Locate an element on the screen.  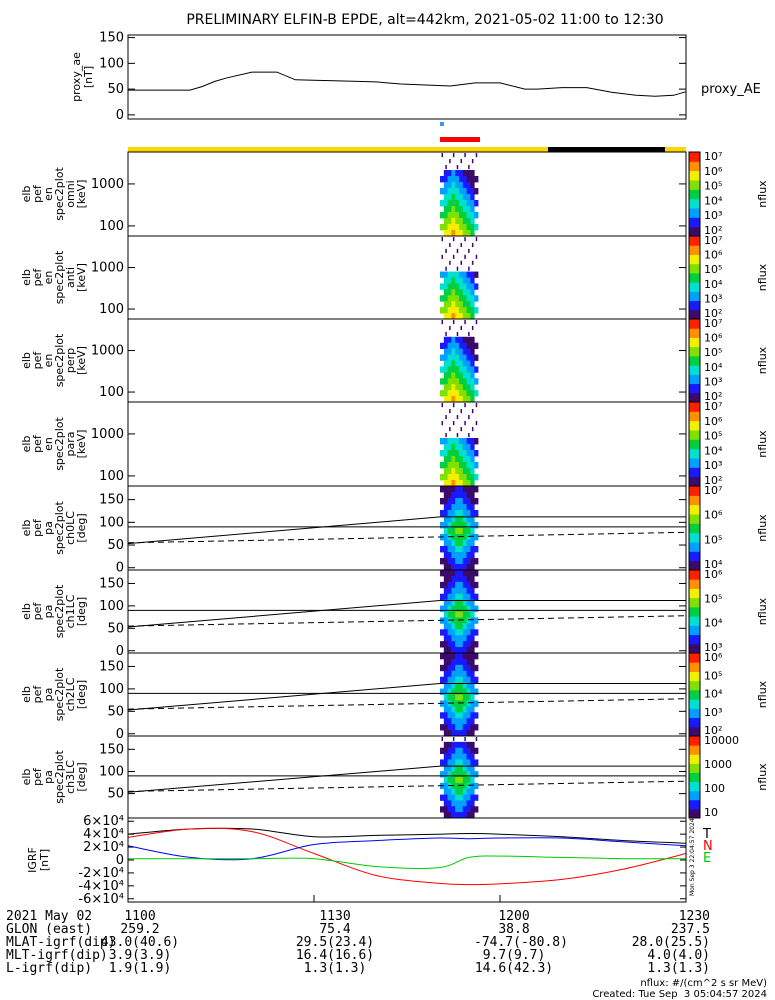
colorbar-tick-label: 10⁵ is located at coordinates (713, 539).